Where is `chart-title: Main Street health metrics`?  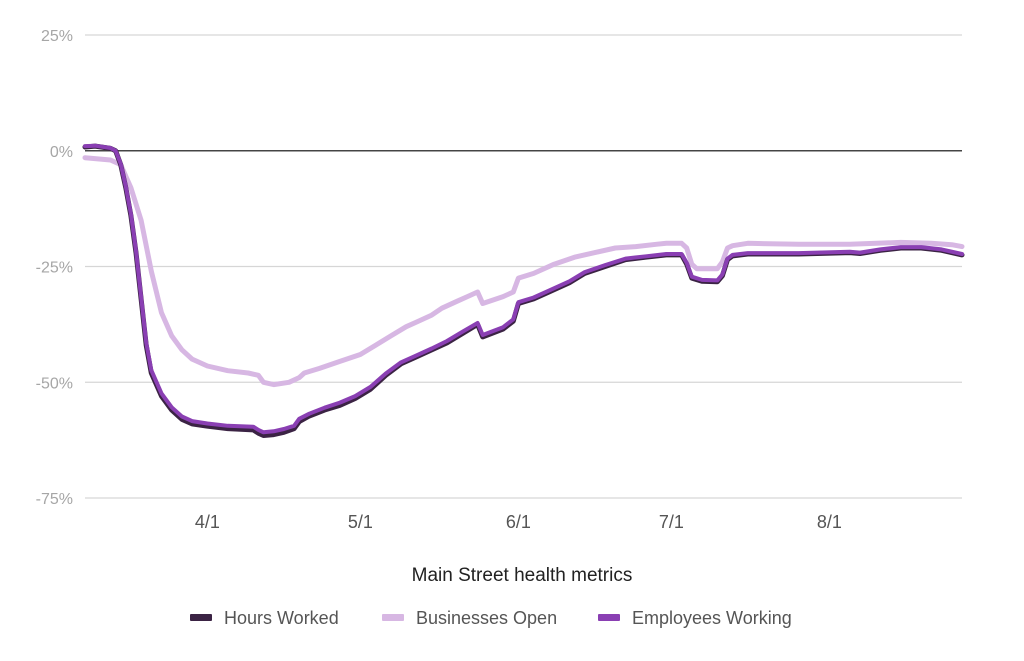
chart-title: Main Street health metrics is located at coordinates (522, 575).